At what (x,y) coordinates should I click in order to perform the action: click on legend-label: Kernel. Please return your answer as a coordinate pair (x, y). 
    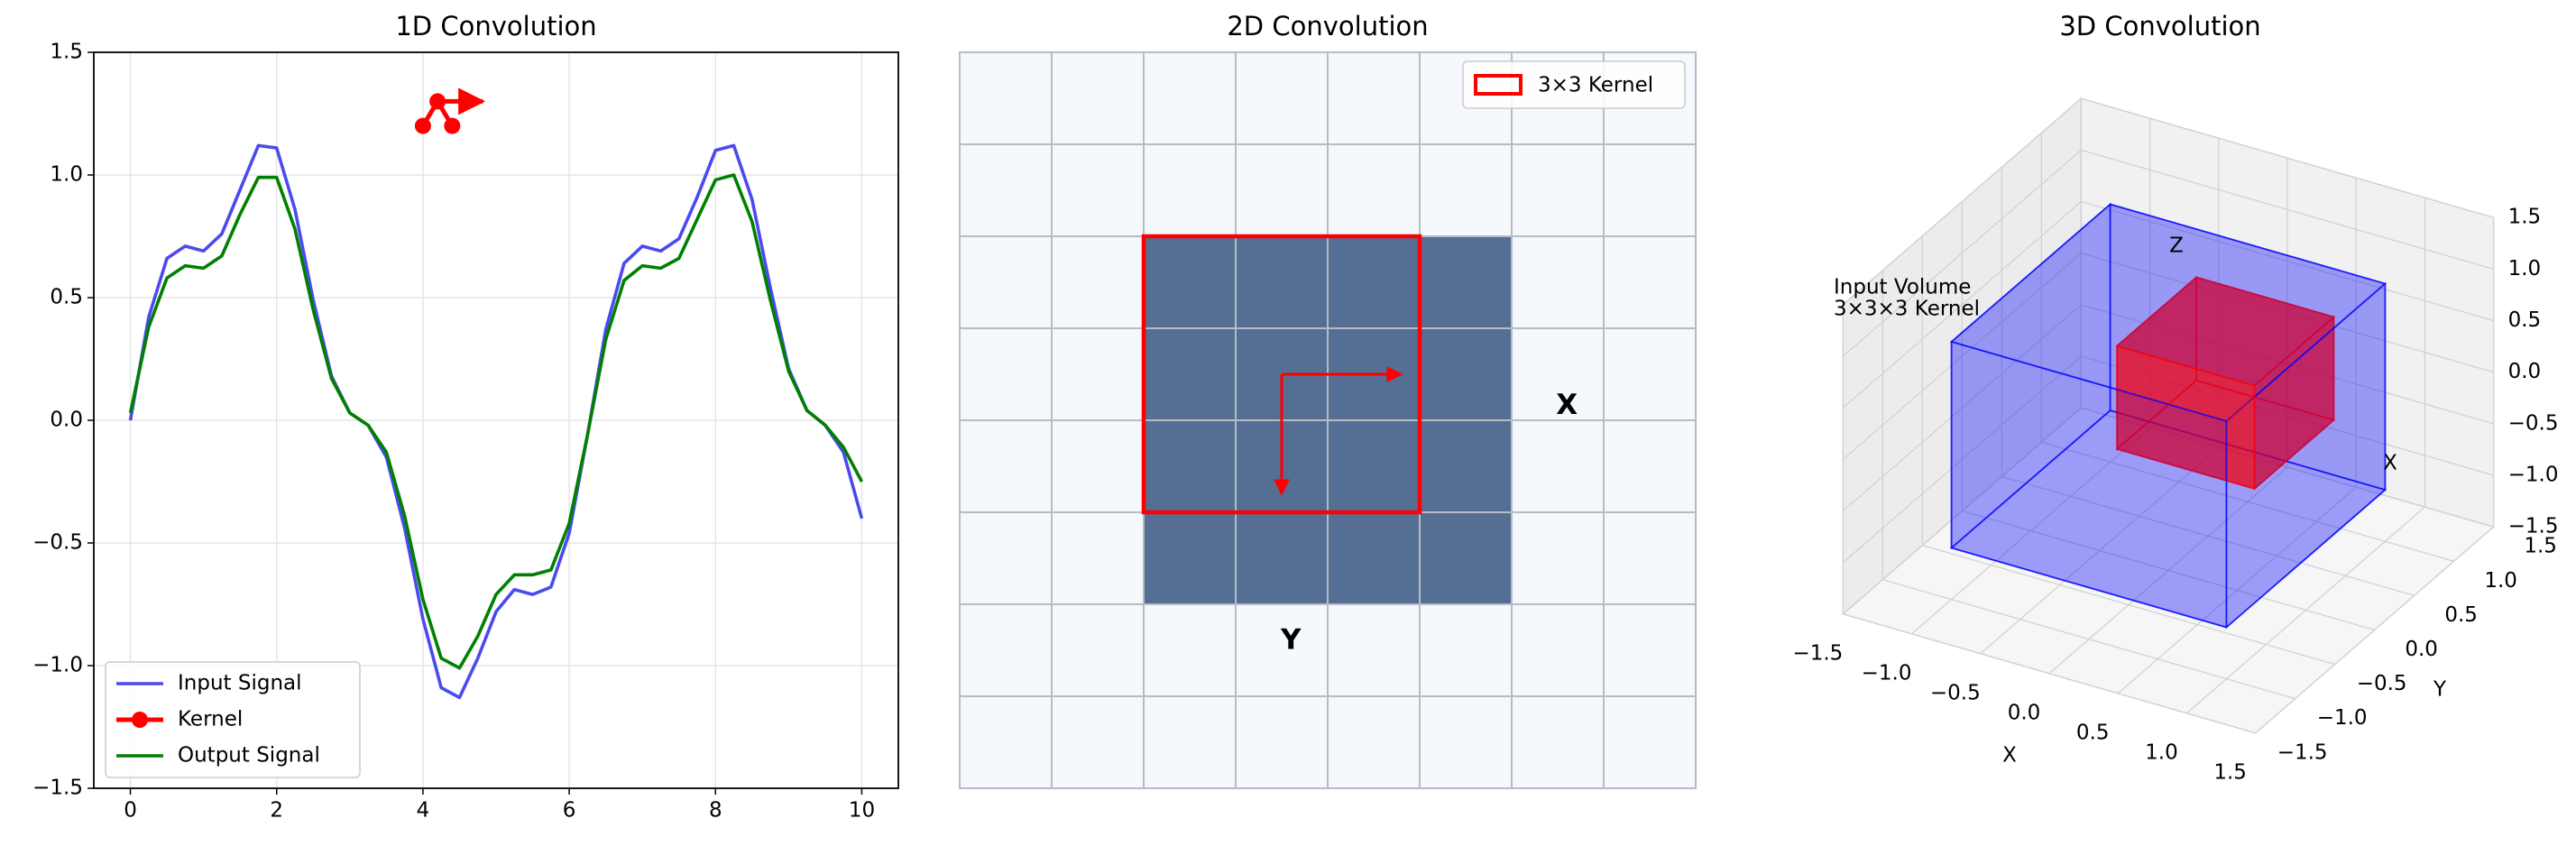
    Looking at the image, I should click on (211, 719).